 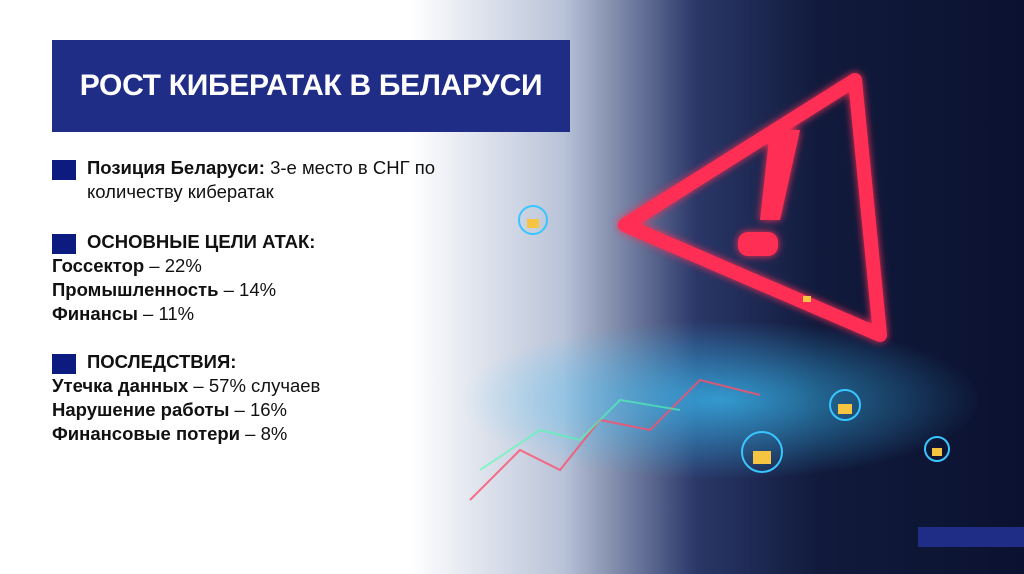 I want to click on consequence-item: Финансовые потери – 8%, so click(x=170, y=433).